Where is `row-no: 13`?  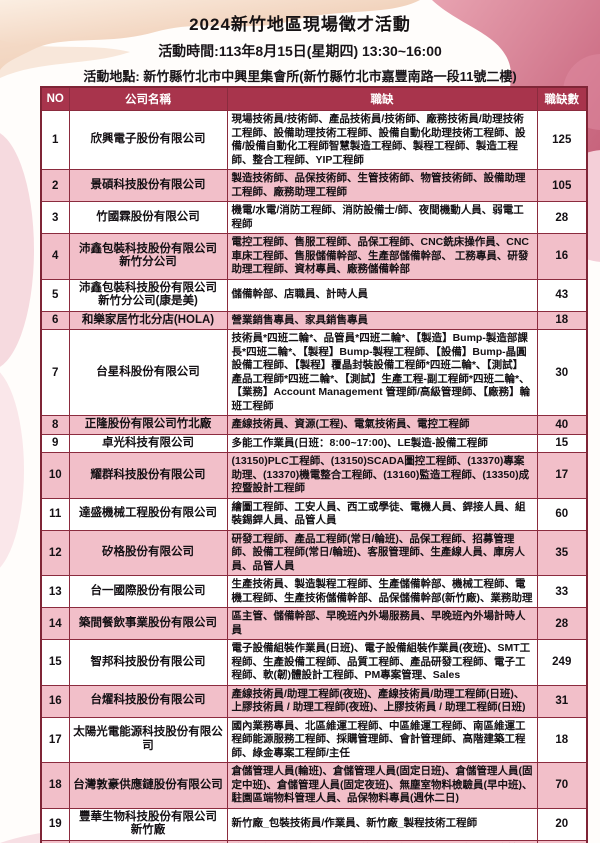 row-no: 13 is located at coordinates (55, 591).